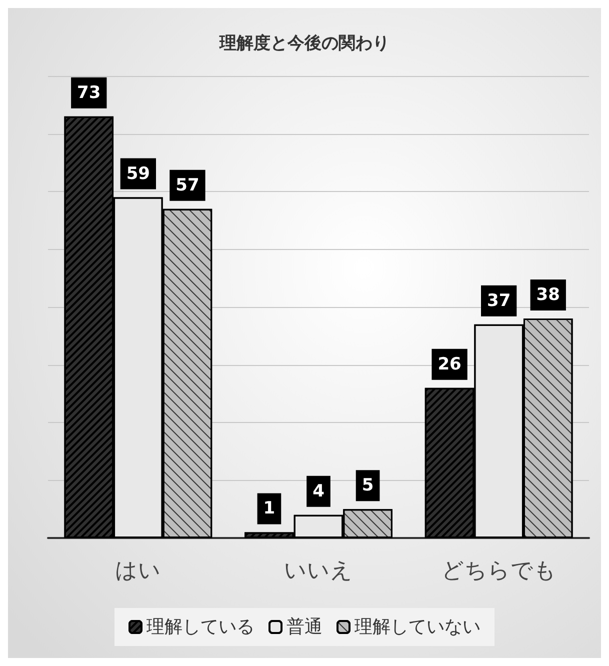 The width and height of the screenshot is (609, 666). I want to click on legend-label: 理解していない, so click(417, 627).